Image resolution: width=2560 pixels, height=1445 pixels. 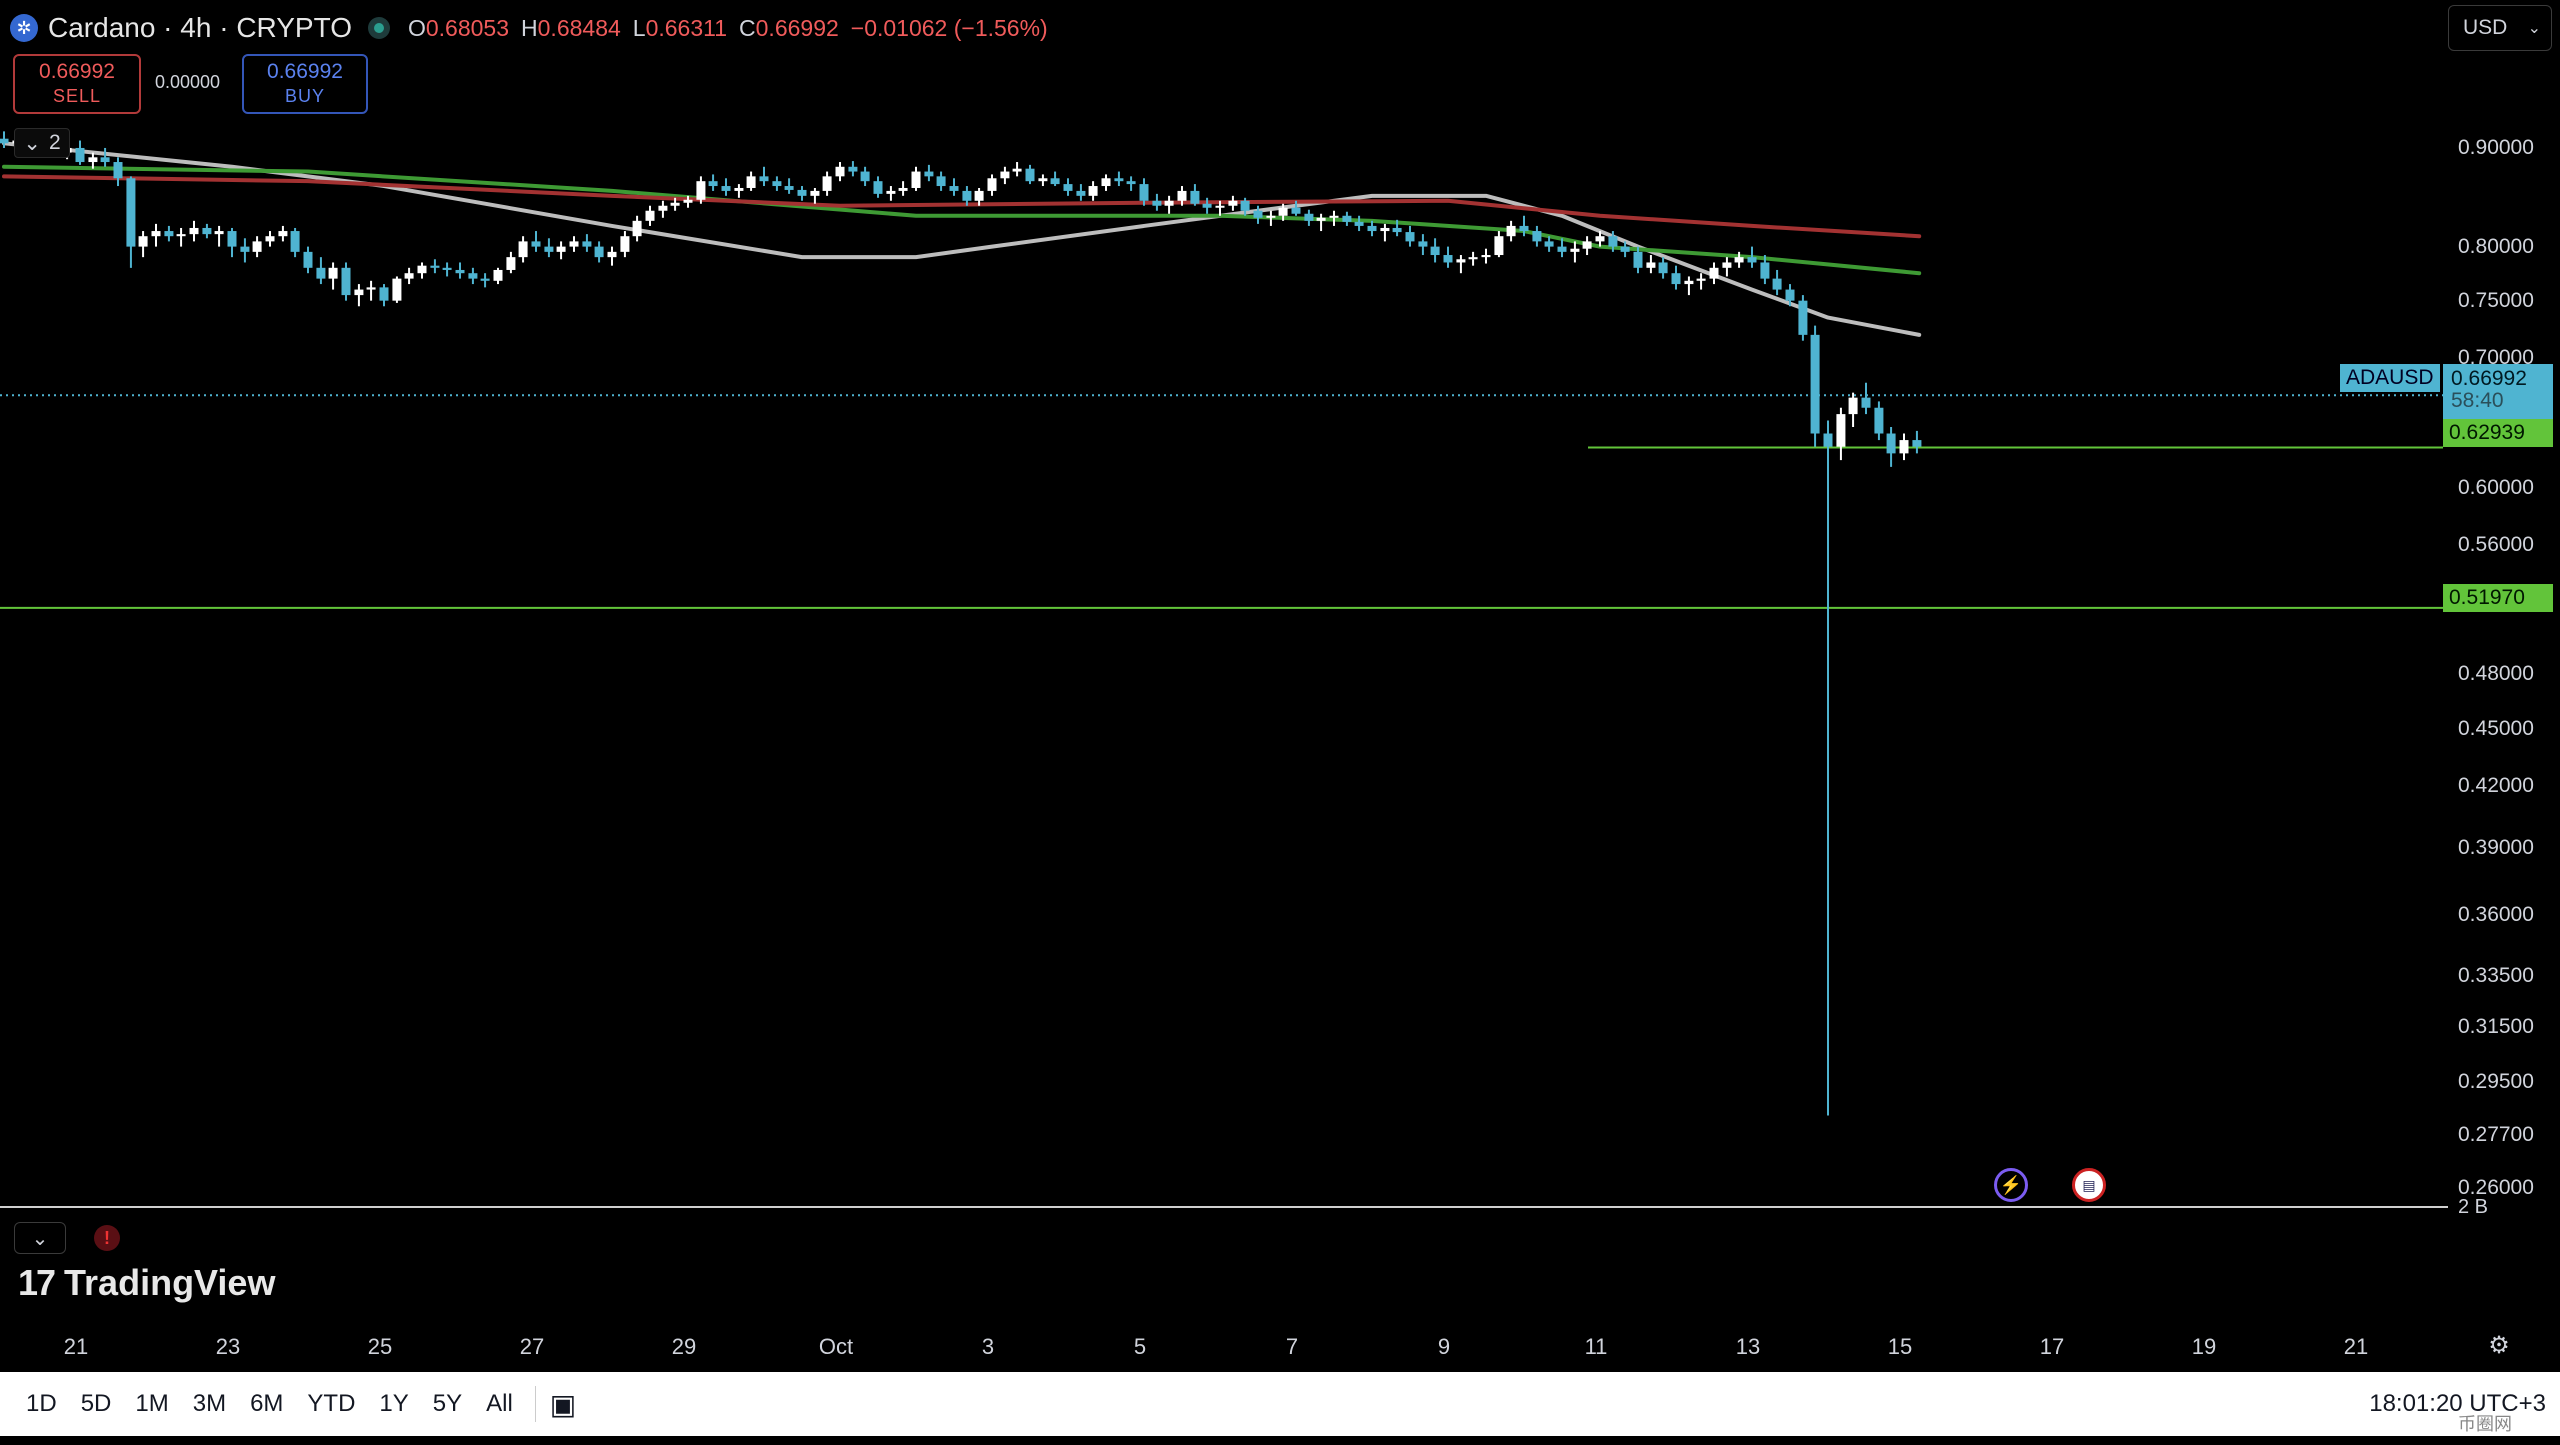 What do you see at coordinates (200, 27) in the screenshot?
I see `symbol-title: Cardano · 4h · CRYPTO` at bounding box center [200, 27].